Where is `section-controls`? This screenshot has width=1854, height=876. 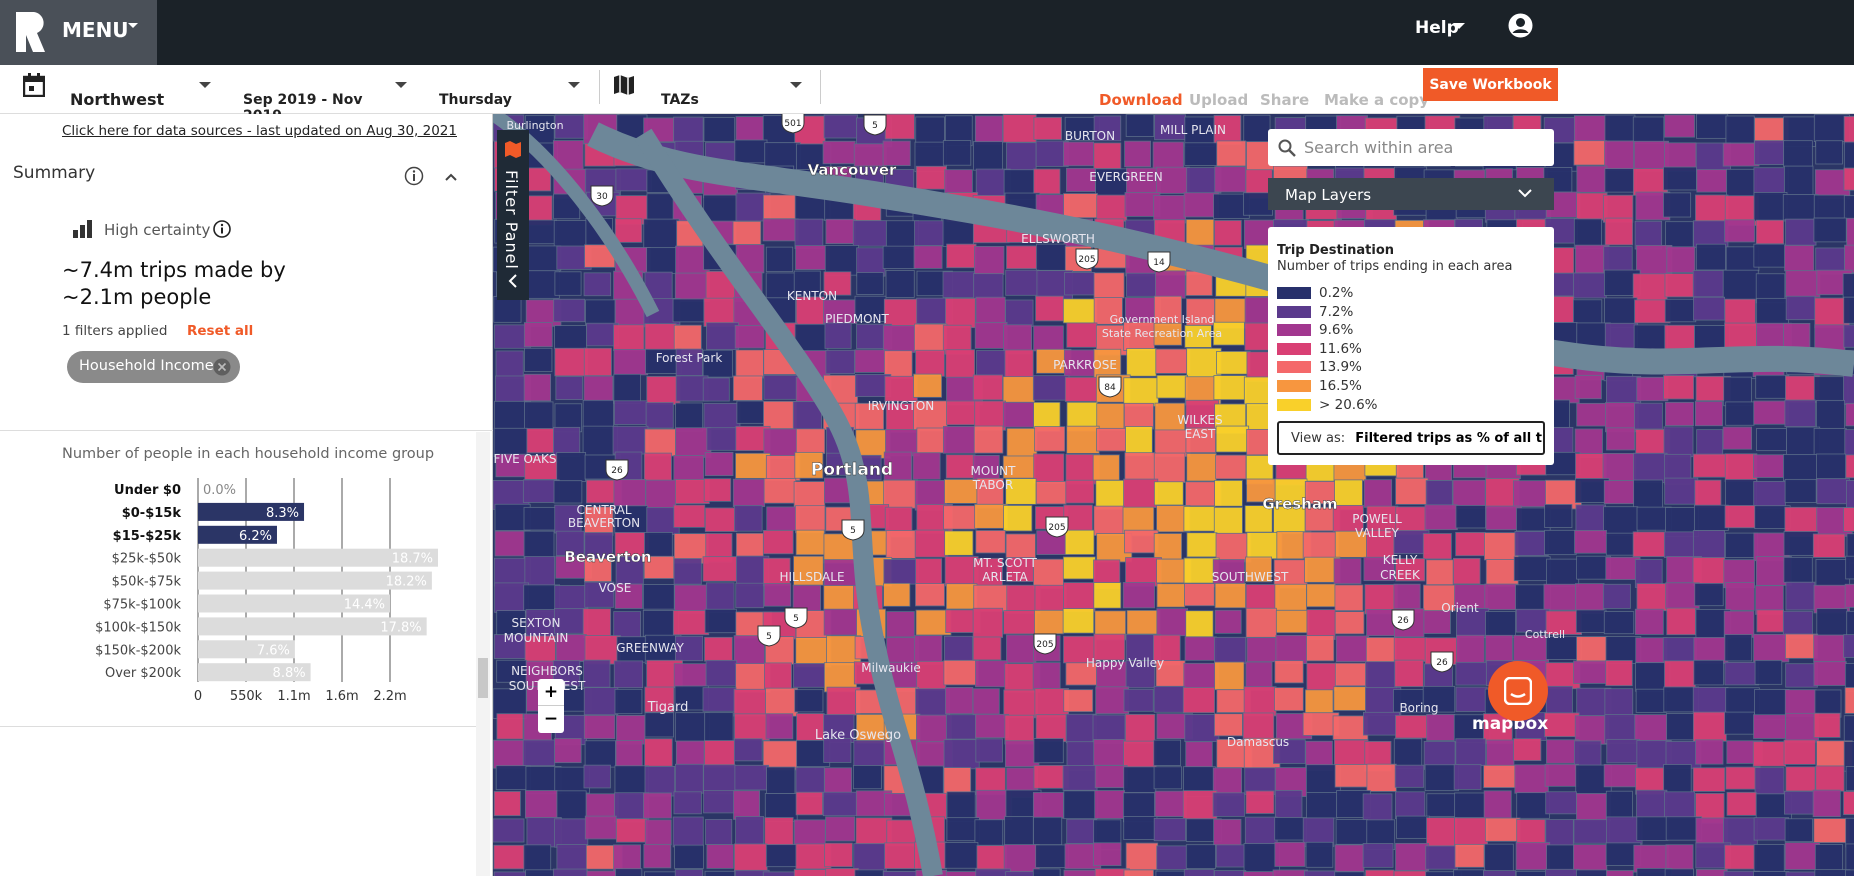
section-controls is located at coordinates (433, 177).